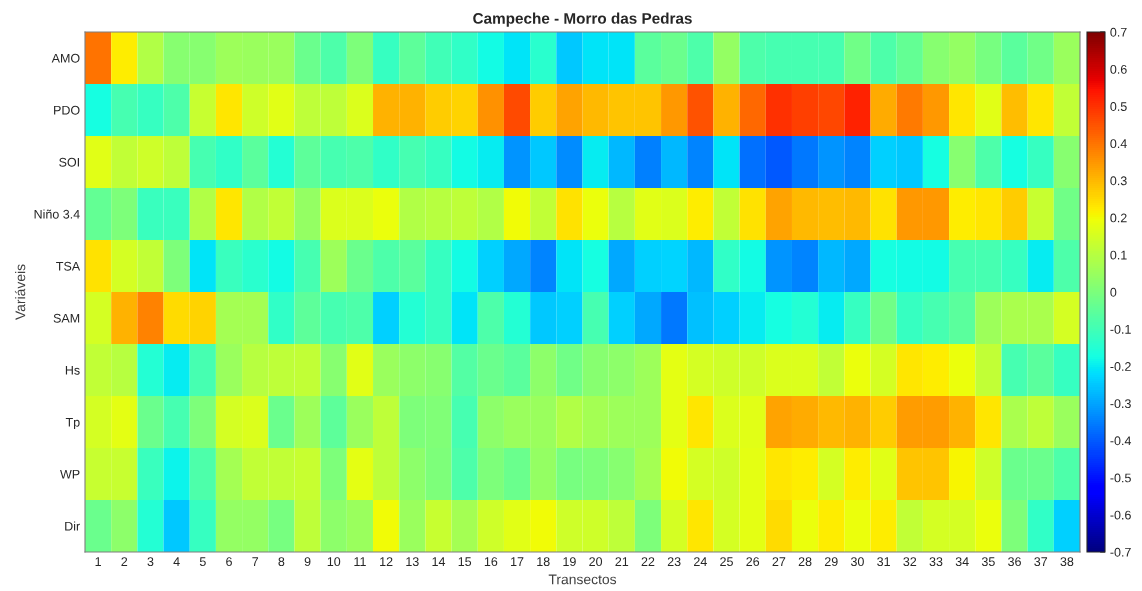 Image resolution: width=1142 pixels, height=591 pixels. What do you see at coordinates (307, 562) in the screenshot?
I see `x-tick-label: 9` at bounding box center [307, 562].